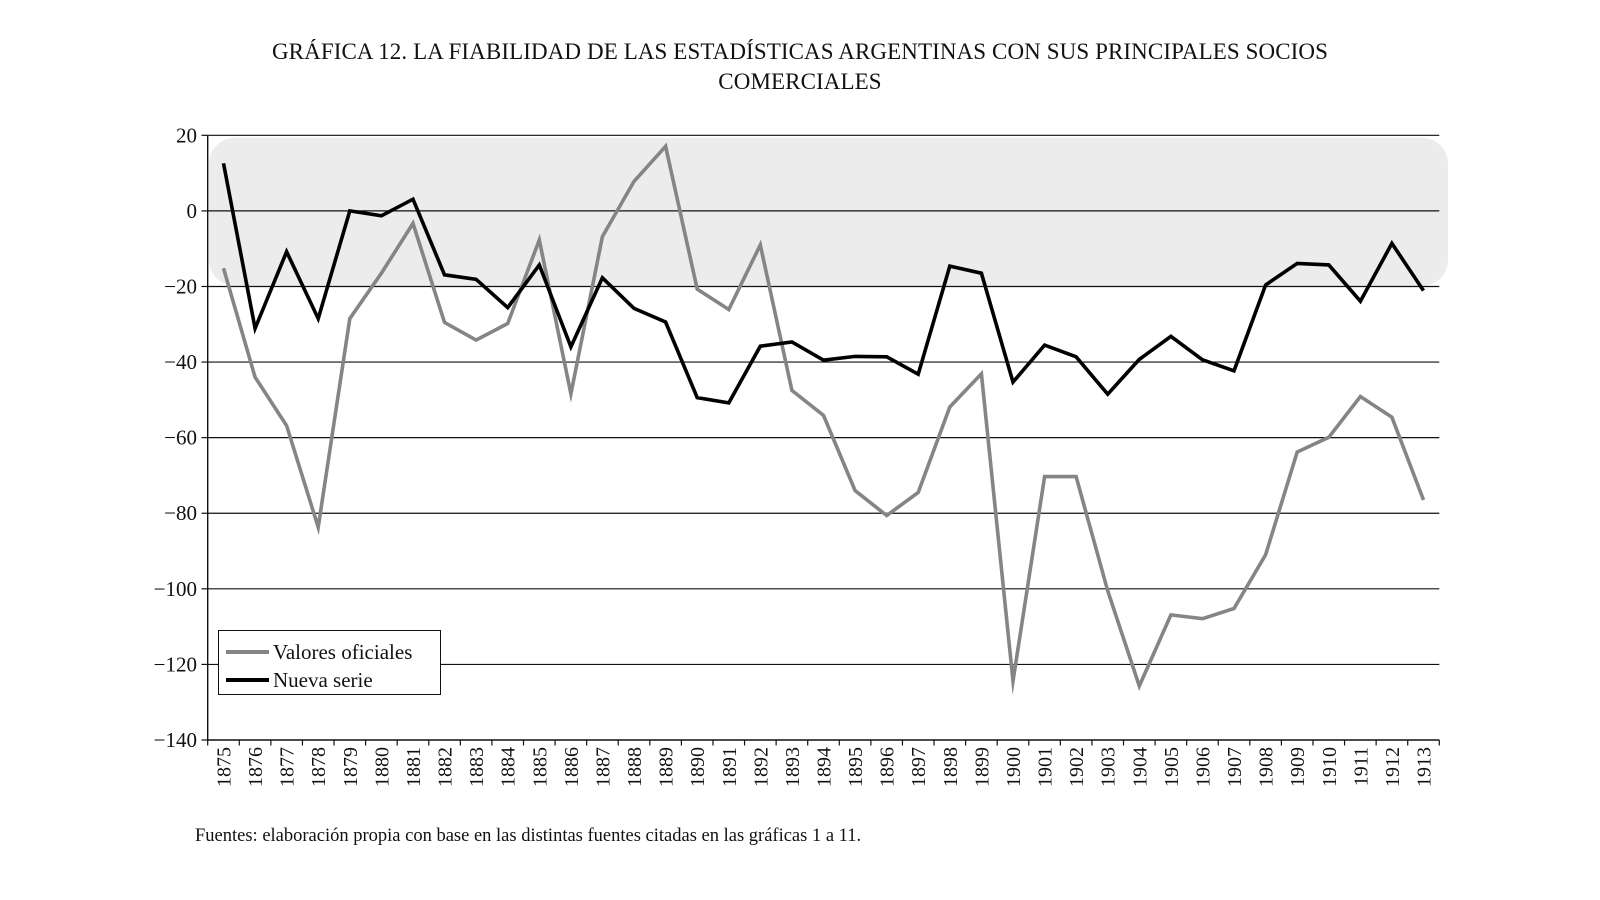 The width and height of the screenshot is (1600, 900). Describe the element at coordinates (351, 767) in the screenshot. I see `x-tick-label: 1879` at that location.